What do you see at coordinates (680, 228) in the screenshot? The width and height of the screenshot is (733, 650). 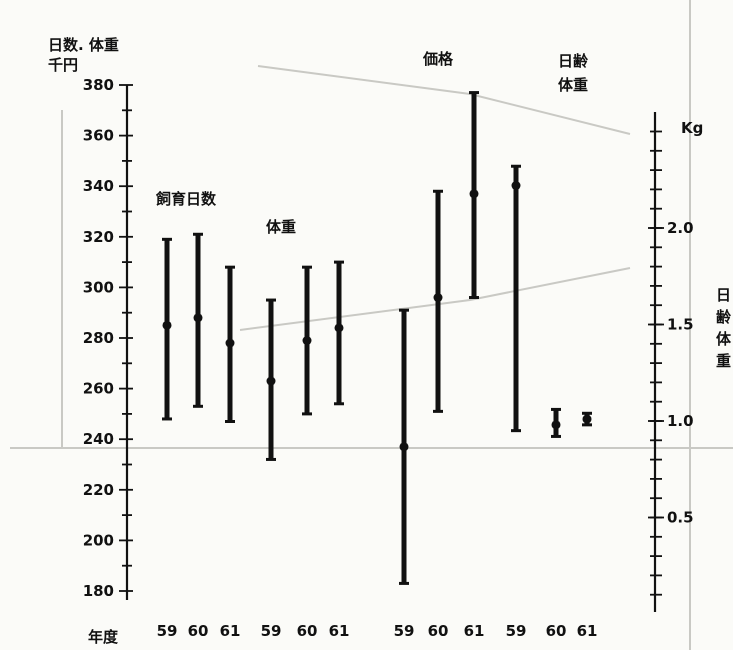 I see `right-tick-label: 2.0` at bounding box center [680, 228].